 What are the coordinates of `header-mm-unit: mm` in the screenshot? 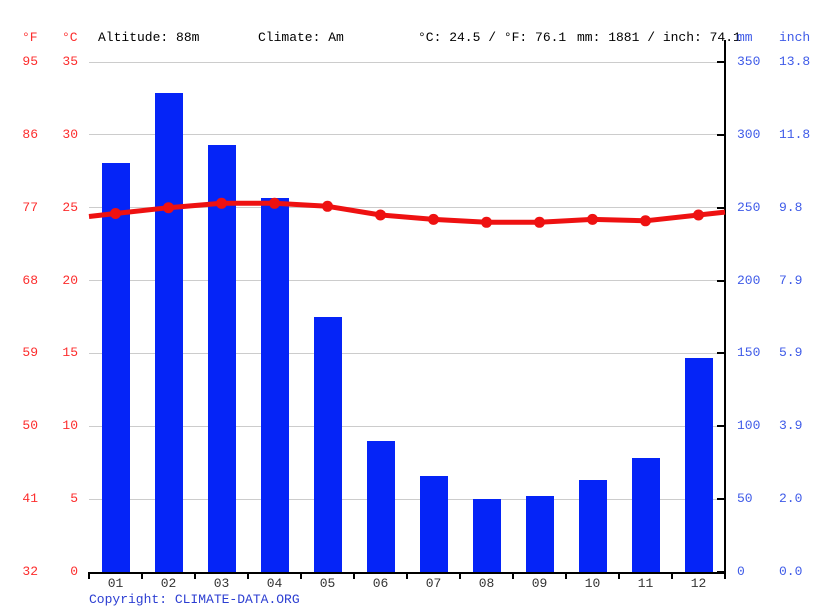 It's located at (745, 37).